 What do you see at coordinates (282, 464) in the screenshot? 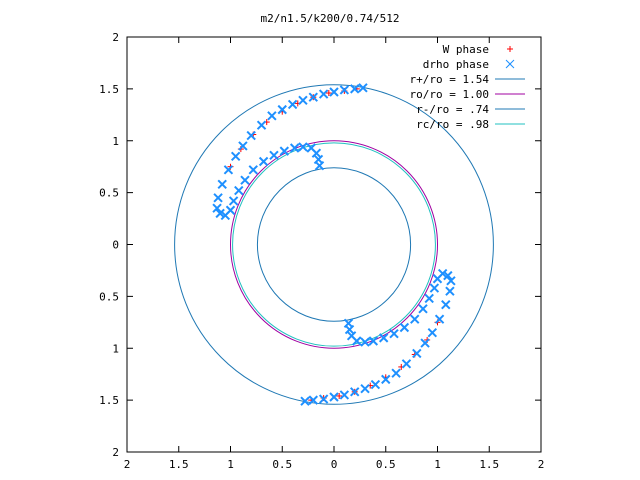
I see `x-tick-label: 0.5` at bounding box center [282, 464].